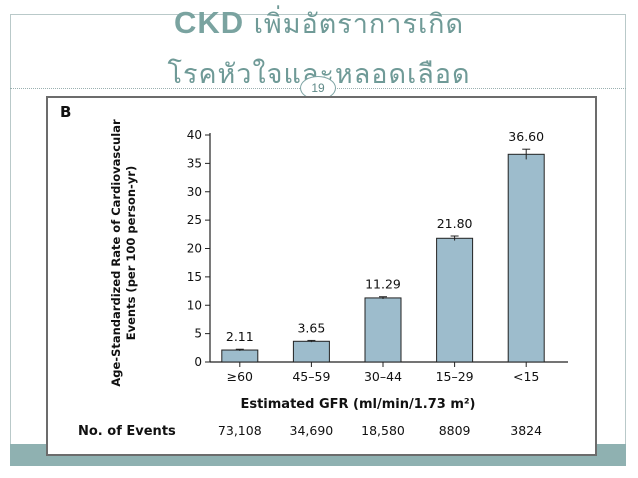 This screenshot has height=478, width=638. I want to click on y-tick-label: 35, so click(194, 163).